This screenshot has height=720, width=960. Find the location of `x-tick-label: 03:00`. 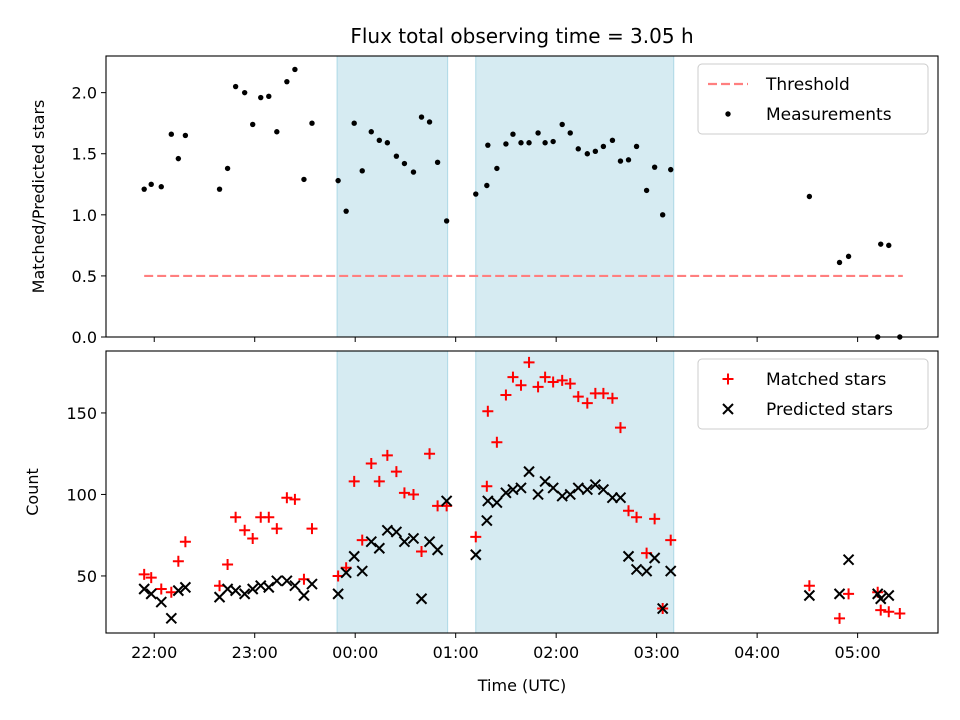

x-tick-label: 03:00 is located at coordinates (657, 652).